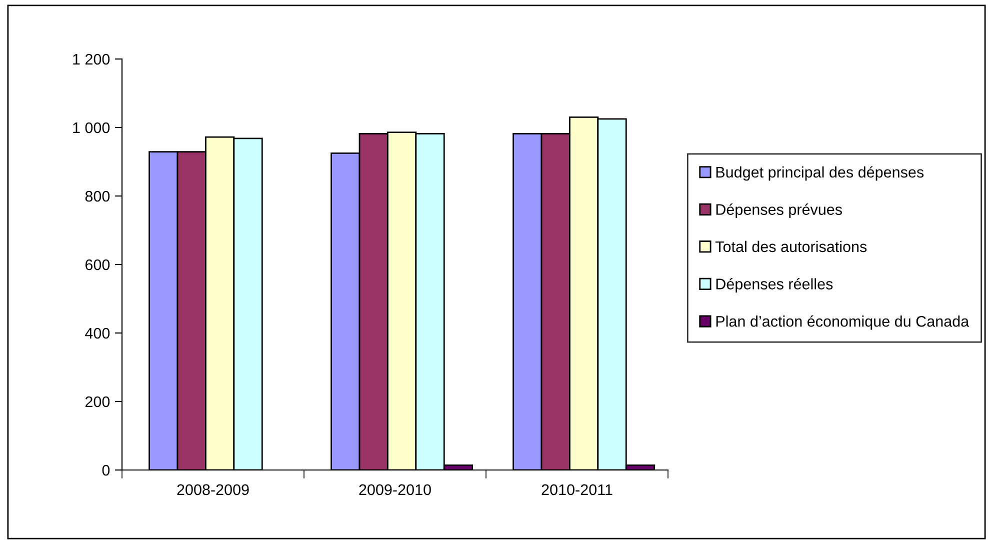 The image size is (993, 544). What do you see at coordinates (820, 173) in the screenshot?
I see `legend-label: Budget principal des dépenses` at bounding box center [820, 173].